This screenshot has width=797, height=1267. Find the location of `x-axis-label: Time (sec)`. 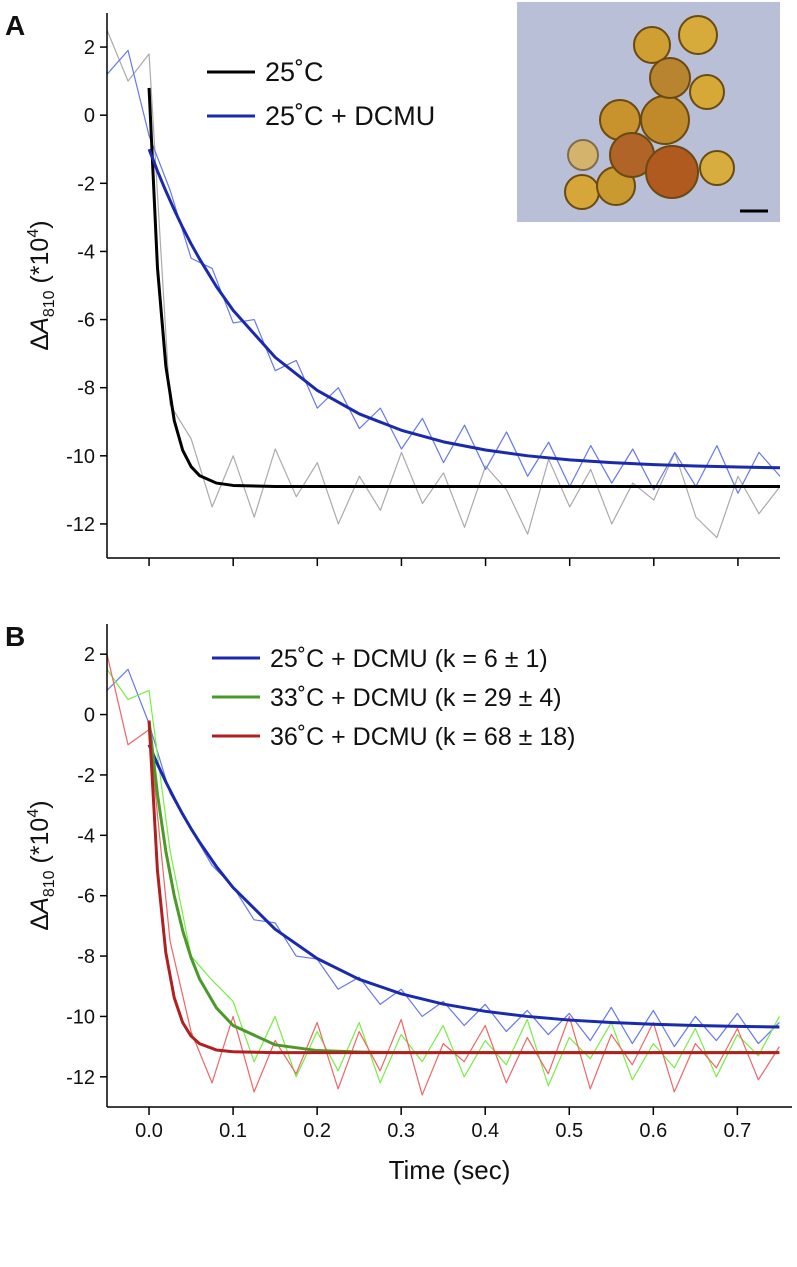

x-axis-label: Time (sec) is located at coordinates (450, 1170).